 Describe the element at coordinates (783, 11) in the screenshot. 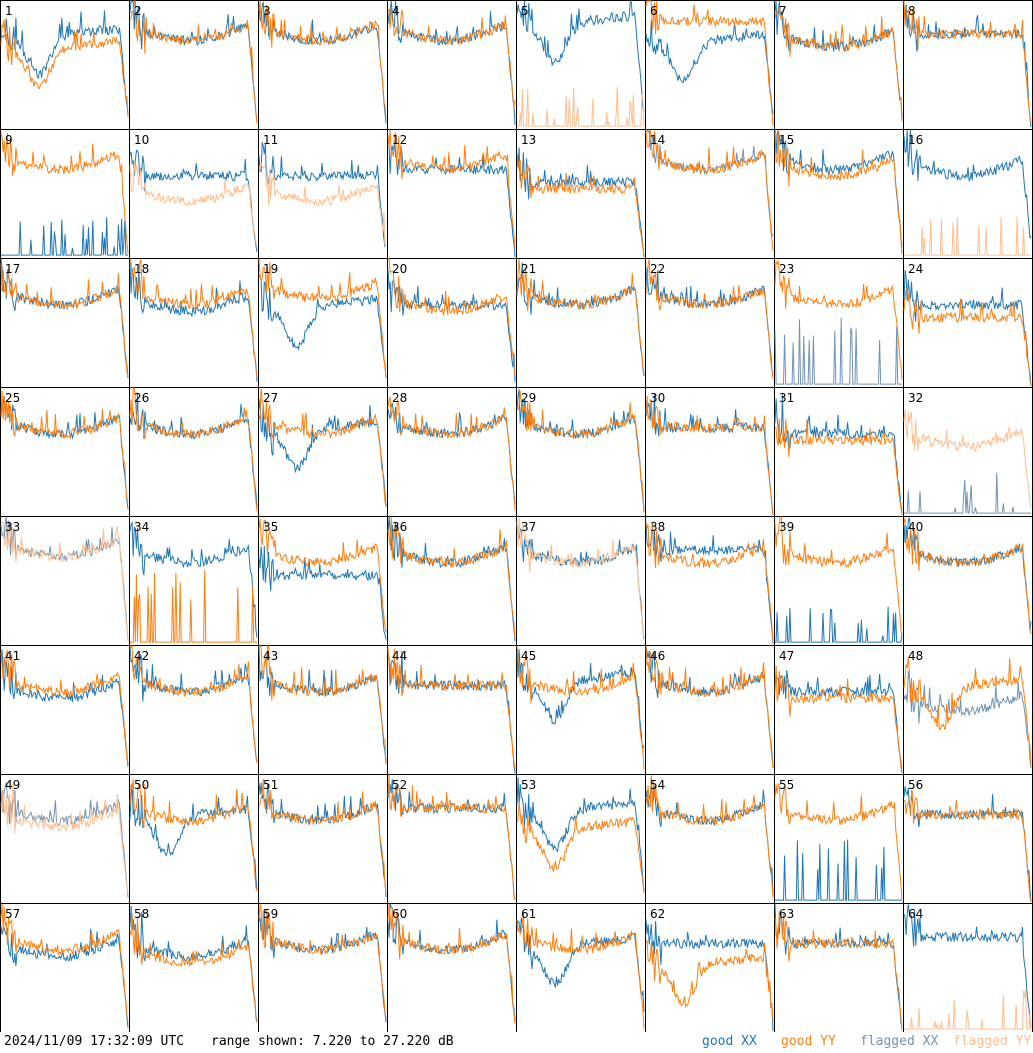

I see `panel-number: 7` at that location.